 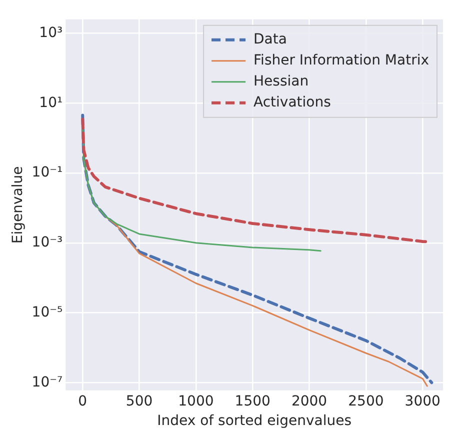 I want to click on y-tick-label: 10⁻⁵, so click(x=47, y=312).